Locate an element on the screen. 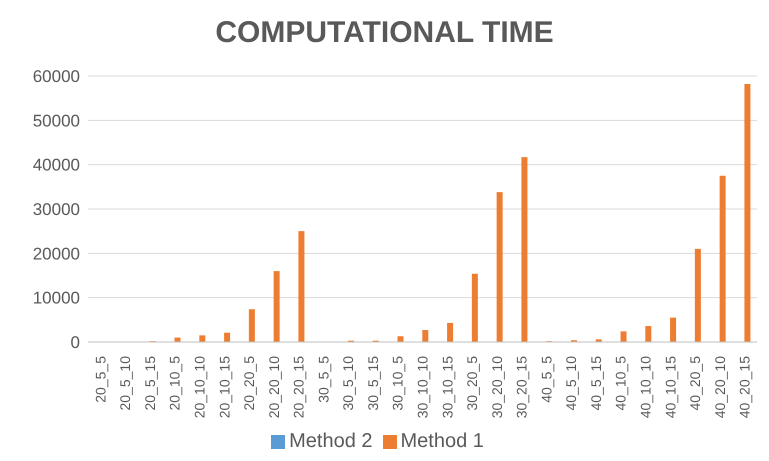  y-tick-label: 30000 is located at coordinates (56, 210).